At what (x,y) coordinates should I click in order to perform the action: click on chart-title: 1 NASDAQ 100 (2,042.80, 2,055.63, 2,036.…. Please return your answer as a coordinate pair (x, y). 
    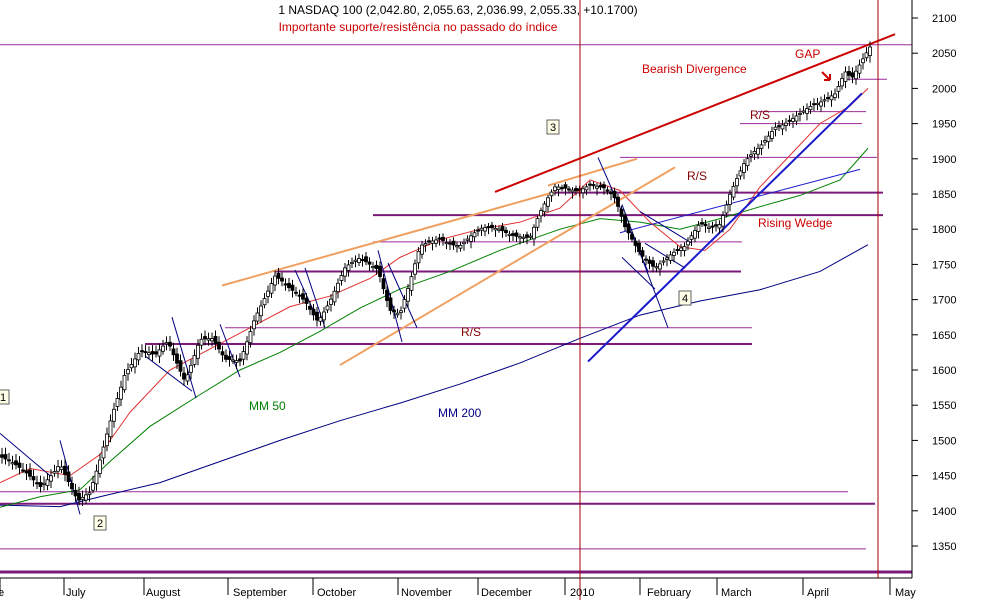
    Looking at the image, I should click on (457, 10).